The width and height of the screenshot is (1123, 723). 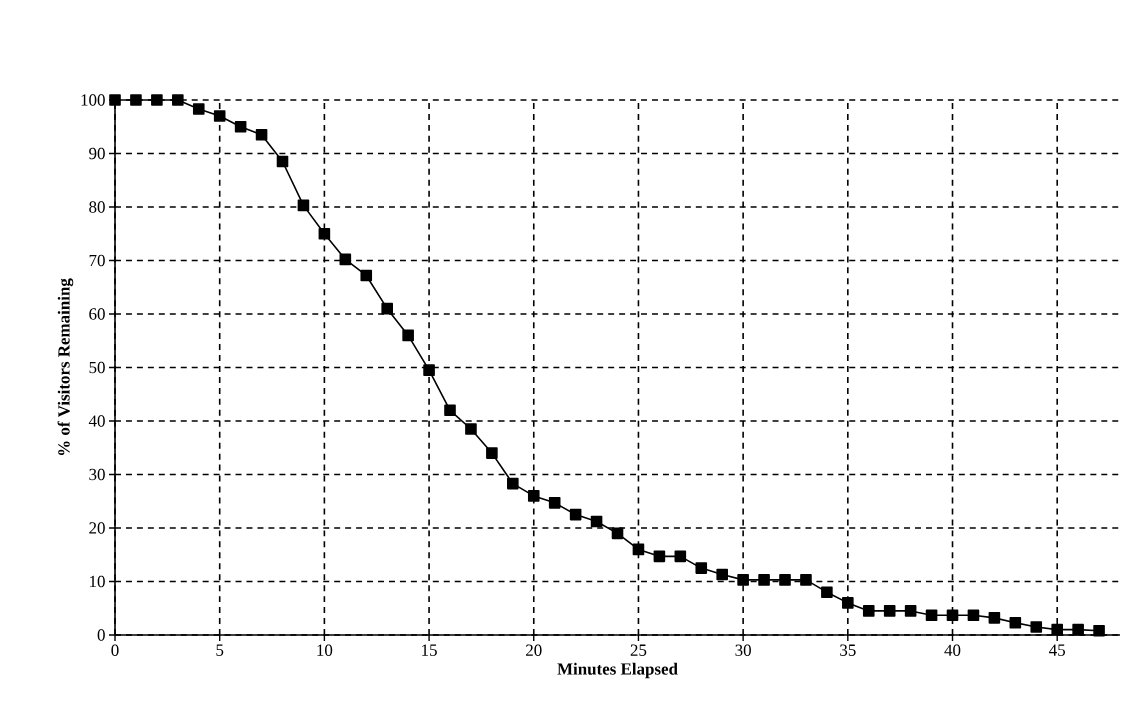 What do you see at coordinates (101, 635) in the screenshot?
I see `y-tick-label: 0` at bounding box center [101, 635].